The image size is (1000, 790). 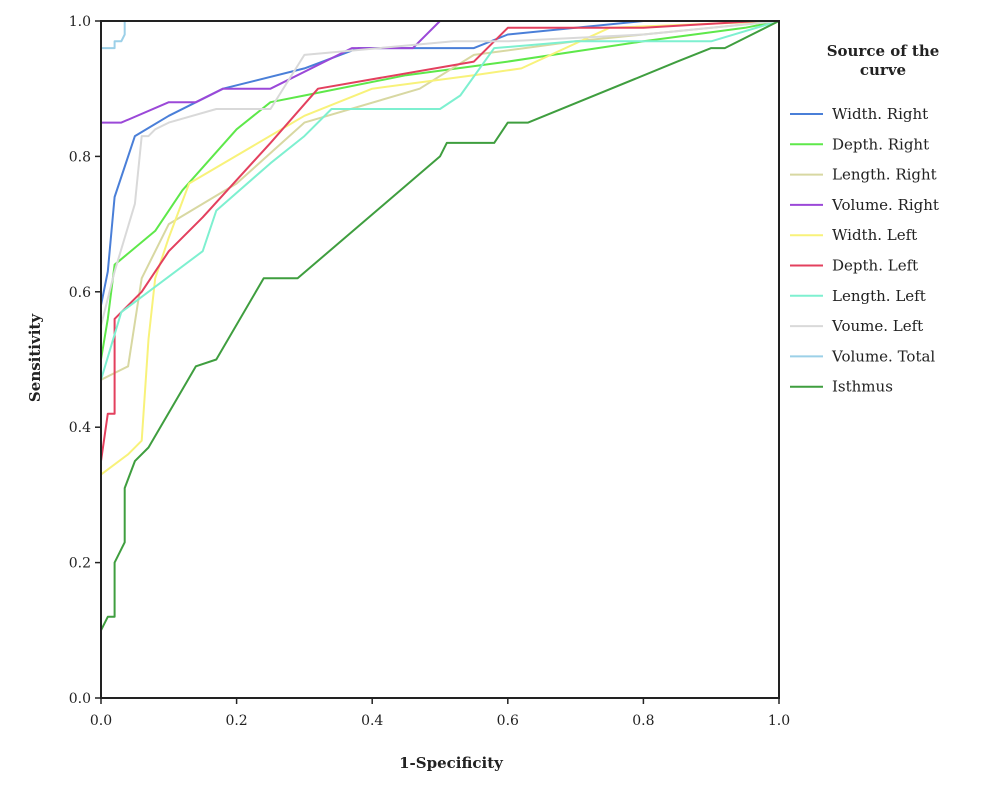 I want to click on x-axis-title: 1-Specificity, so click(x=451, y=763).